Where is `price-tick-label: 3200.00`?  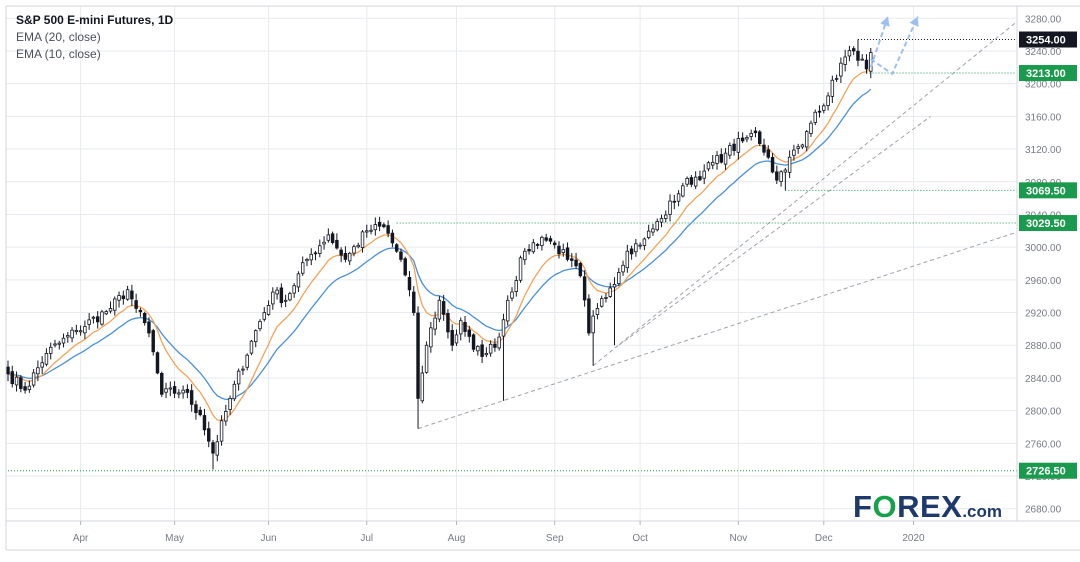
price-tick-label: 3200.00 is located at coordinates (1043, 85).